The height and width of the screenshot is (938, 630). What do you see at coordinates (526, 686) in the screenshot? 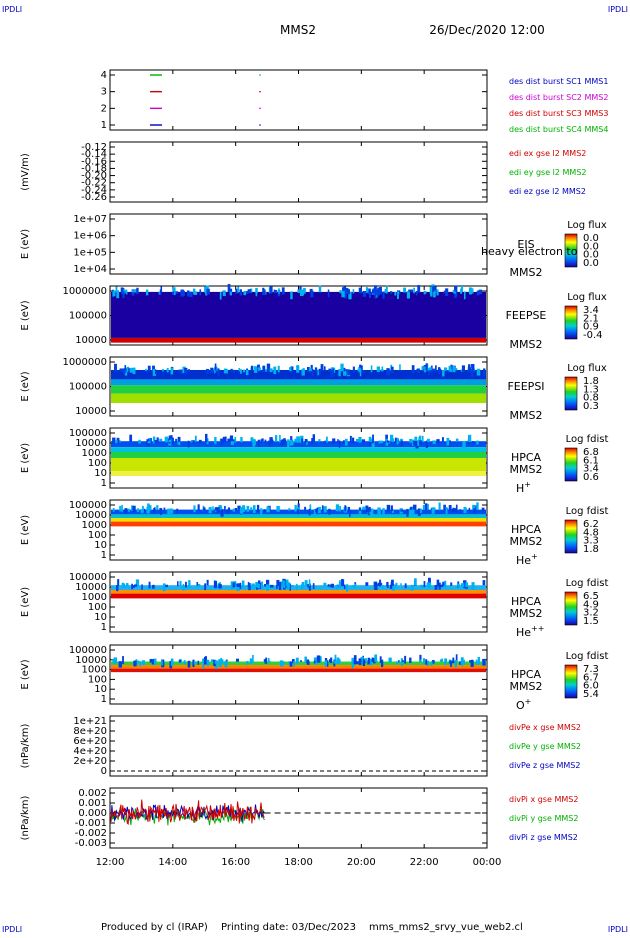
I see `spacecraft-label: MMS2` at bounding box center [526, 686].